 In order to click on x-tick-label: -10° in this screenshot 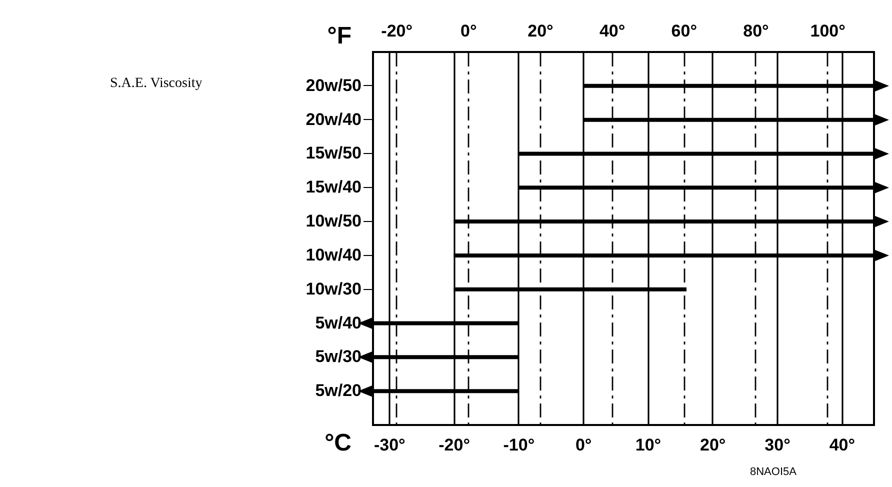, I will do `click(519, 445)`.